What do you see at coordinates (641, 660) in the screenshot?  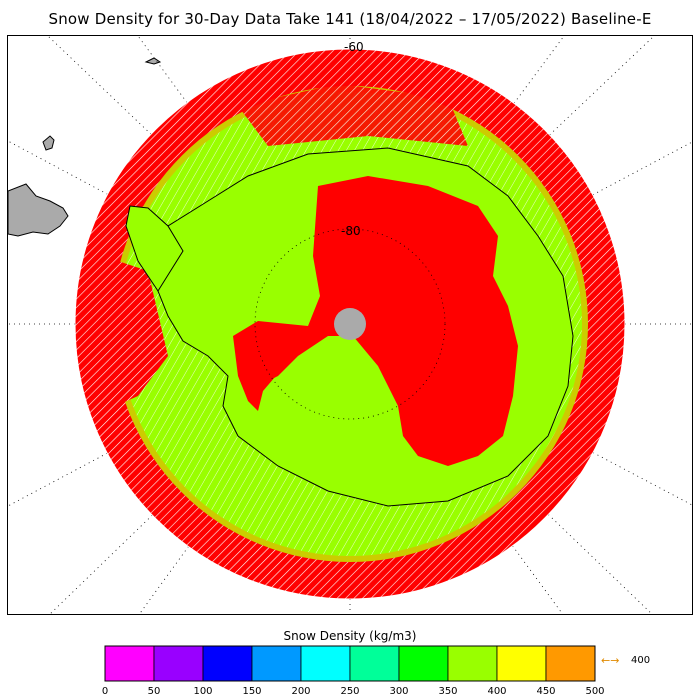 I see `overflow-label: 400` at bounding box center [641, 660].